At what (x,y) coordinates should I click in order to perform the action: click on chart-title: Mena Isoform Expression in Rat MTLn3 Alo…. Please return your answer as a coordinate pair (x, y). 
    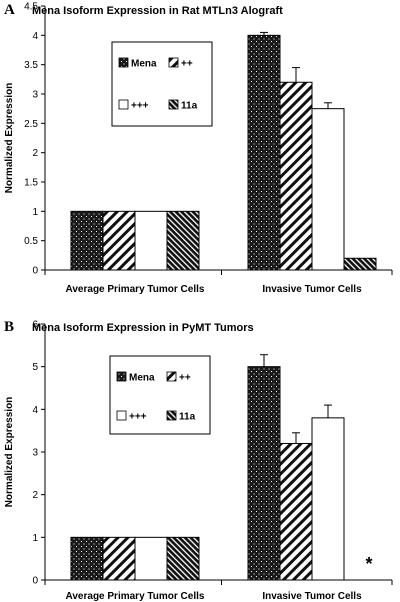
    Looking at the image, I should click on (157, 11).